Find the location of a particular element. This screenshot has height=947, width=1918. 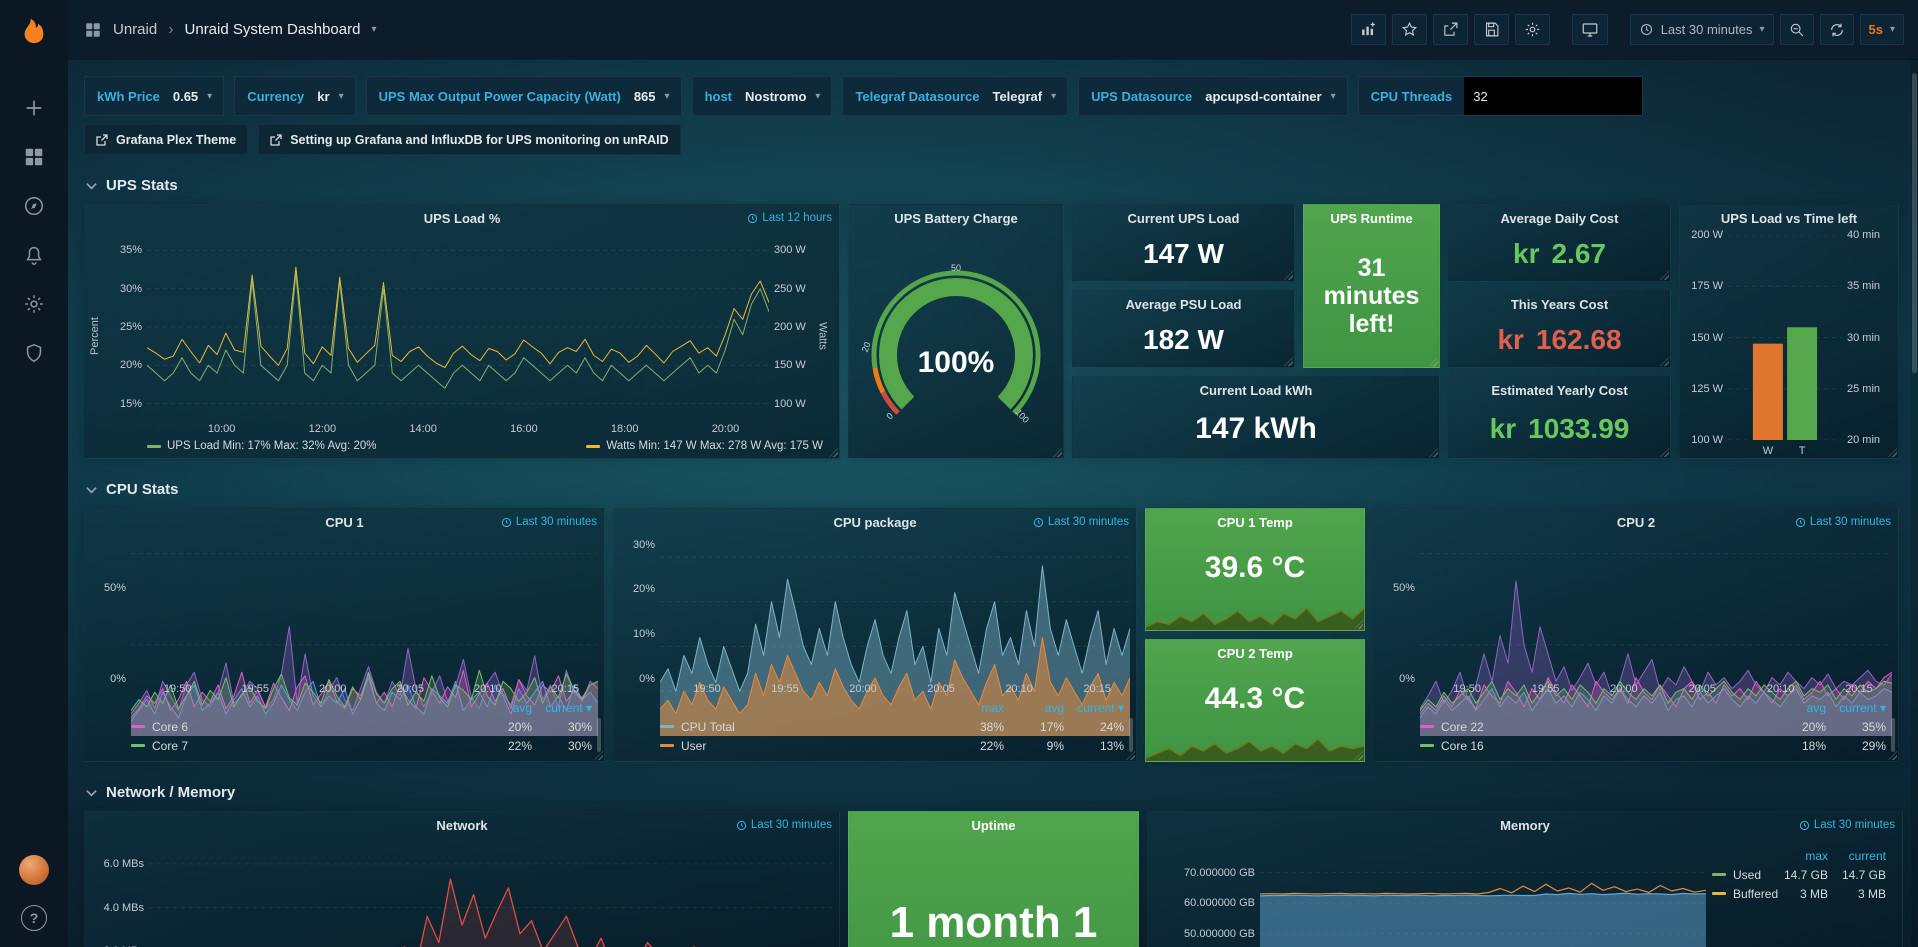

legend-scrollbar is located at coordinates (599, 735).